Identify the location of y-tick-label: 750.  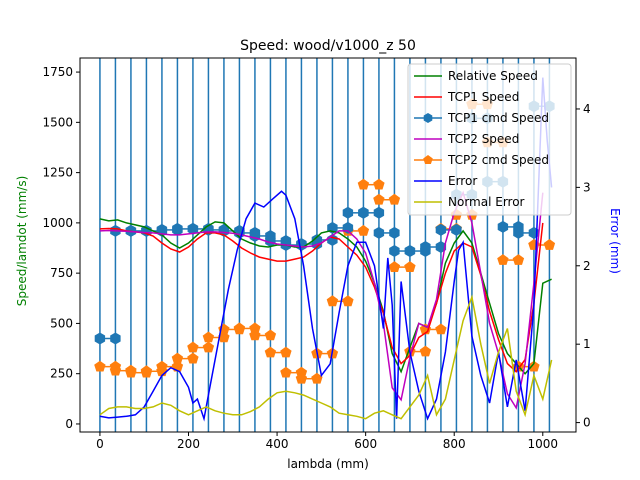
(61, 273).